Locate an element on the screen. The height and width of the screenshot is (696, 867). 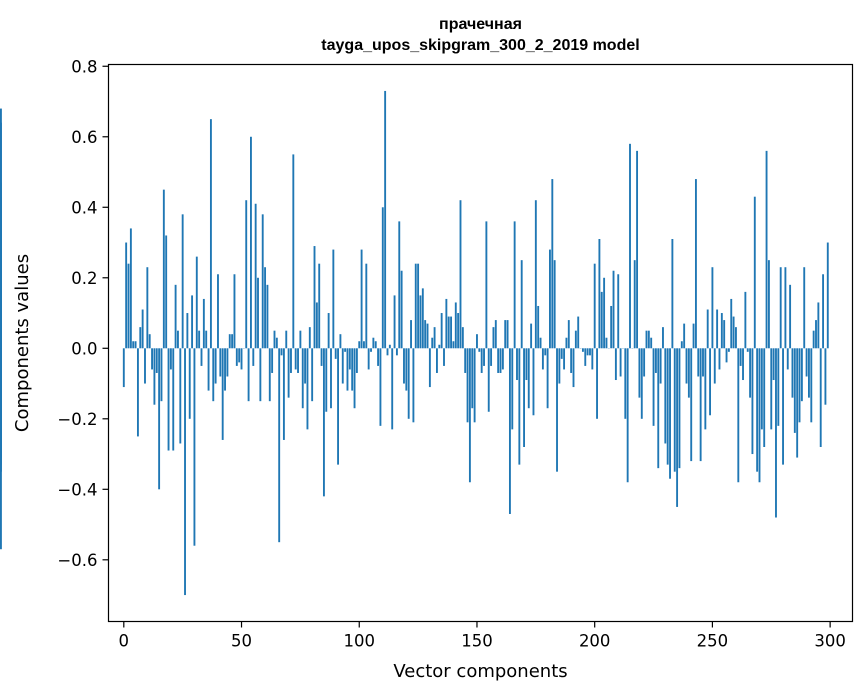
y-tick-label: 0.8 is located at coordinates (84, 66).